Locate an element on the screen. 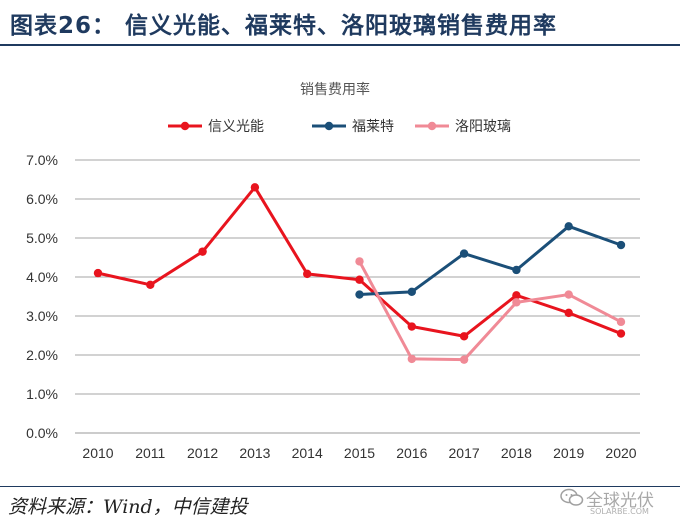 The width and height of the screenshot is (680, 524). x-tick-label: 2016 is located at coordinates (411, 453).